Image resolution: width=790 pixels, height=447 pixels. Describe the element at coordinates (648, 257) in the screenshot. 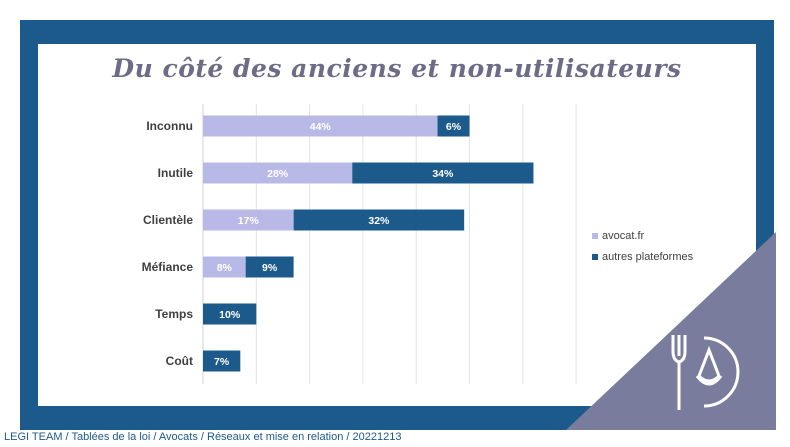

I see `legend-label-autres: autres plateformes` at that location.